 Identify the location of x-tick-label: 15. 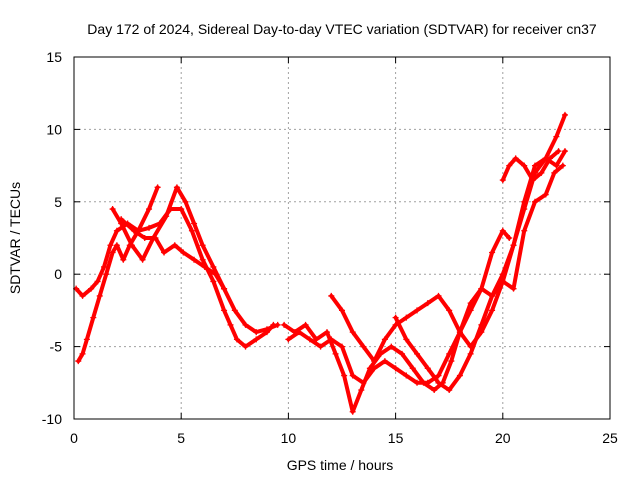
(396, 438).